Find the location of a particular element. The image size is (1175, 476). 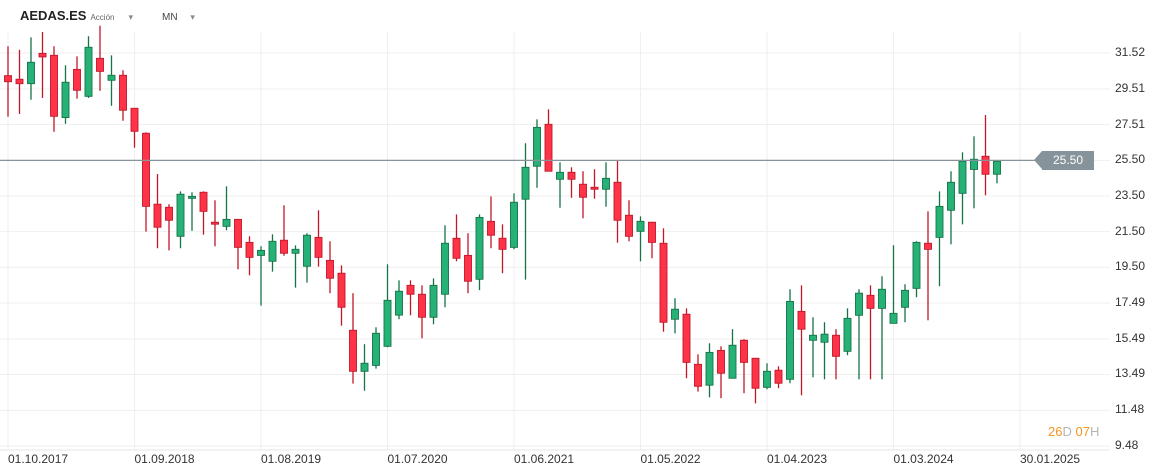

period-dropdown-caret-icon: ▾ is located at coordinates (192, 17).